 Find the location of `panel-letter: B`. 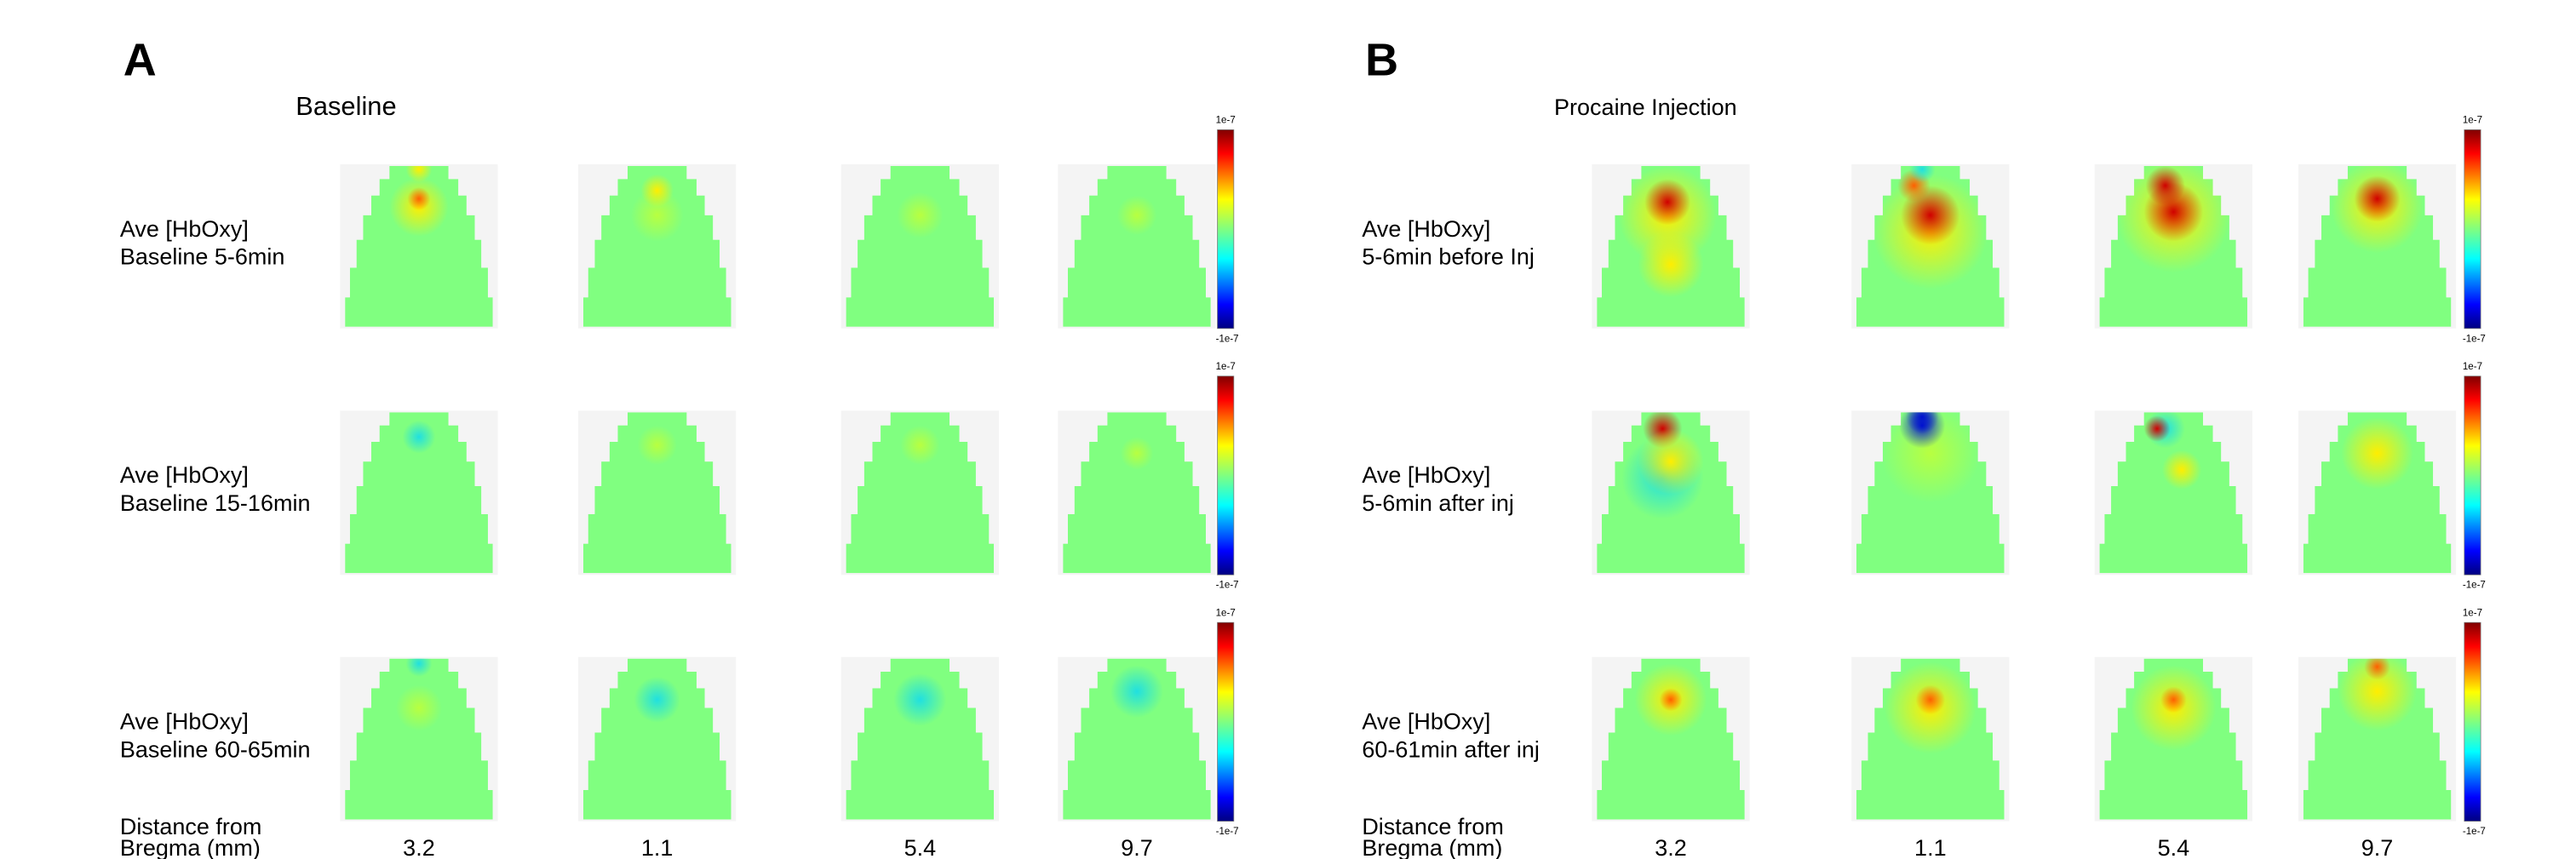

panel-letter: B is located at coordinates (1381, 60).